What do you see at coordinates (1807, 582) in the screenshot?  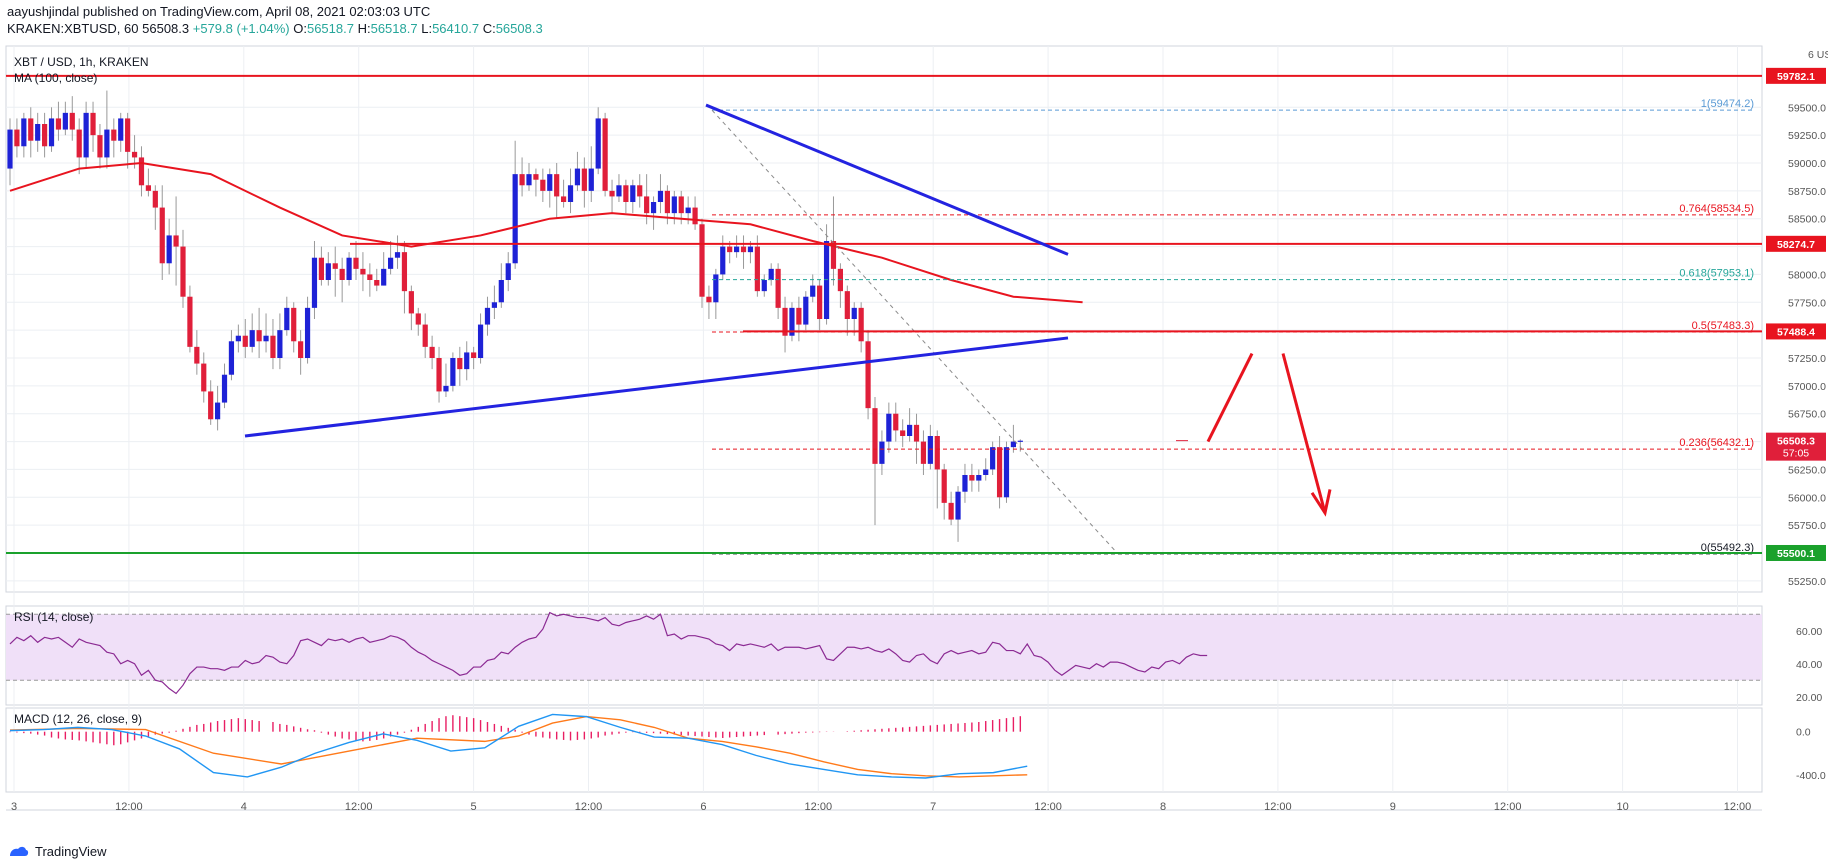 I see `y-tick-label: 55250.0` at bounding box center [1807, 582].